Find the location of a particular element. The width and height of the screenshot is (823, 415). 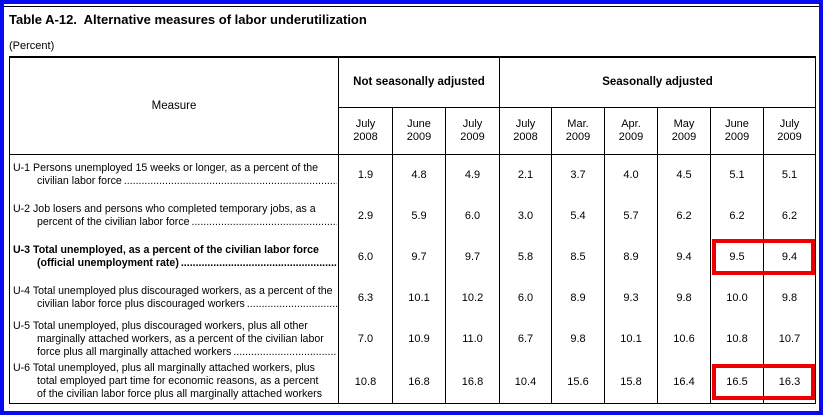

value-cell: 10.6 is located at coordinates (684, 339).